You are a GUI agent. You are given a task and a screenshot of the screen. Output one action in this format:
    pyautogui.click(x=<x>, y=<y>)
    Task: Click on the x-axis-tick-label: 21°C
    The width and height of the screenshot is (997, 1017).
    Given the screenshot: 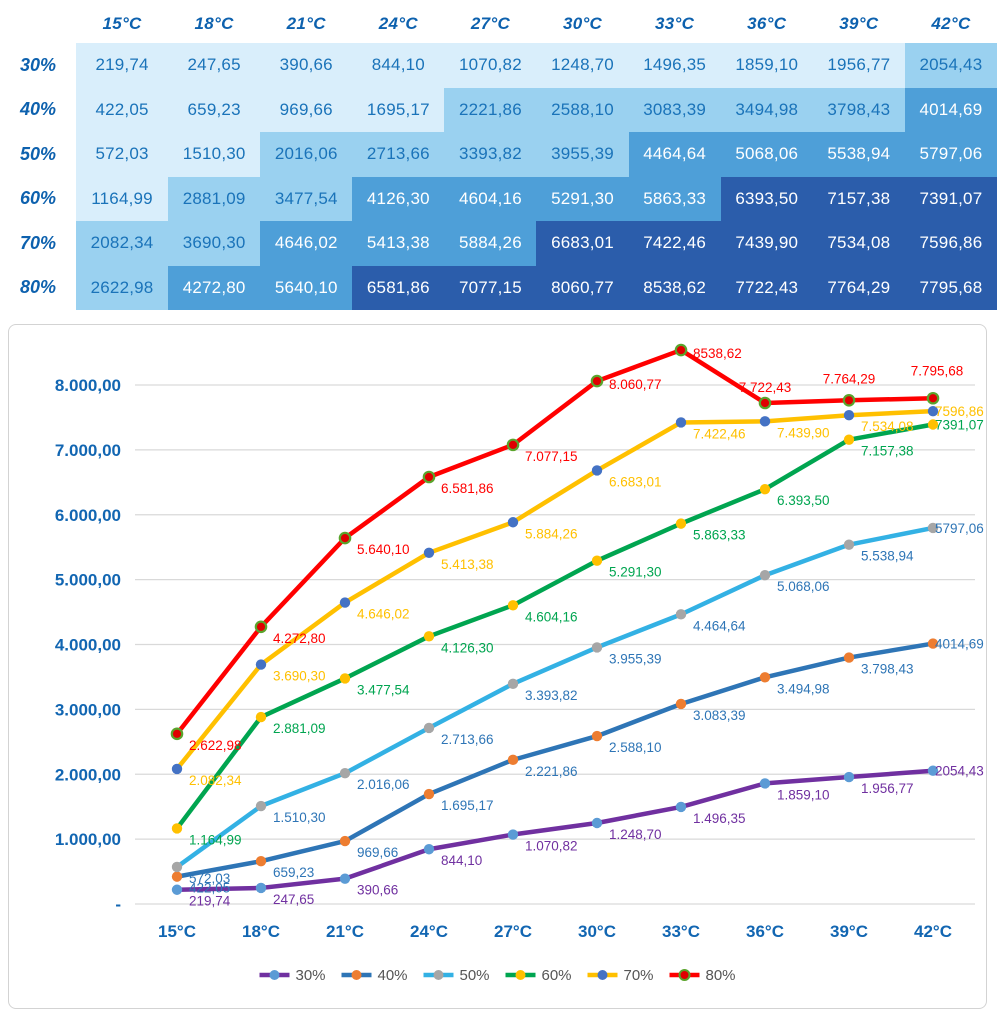 What is the action you would take?
    pyautogui.click(x=345, y=931)
    